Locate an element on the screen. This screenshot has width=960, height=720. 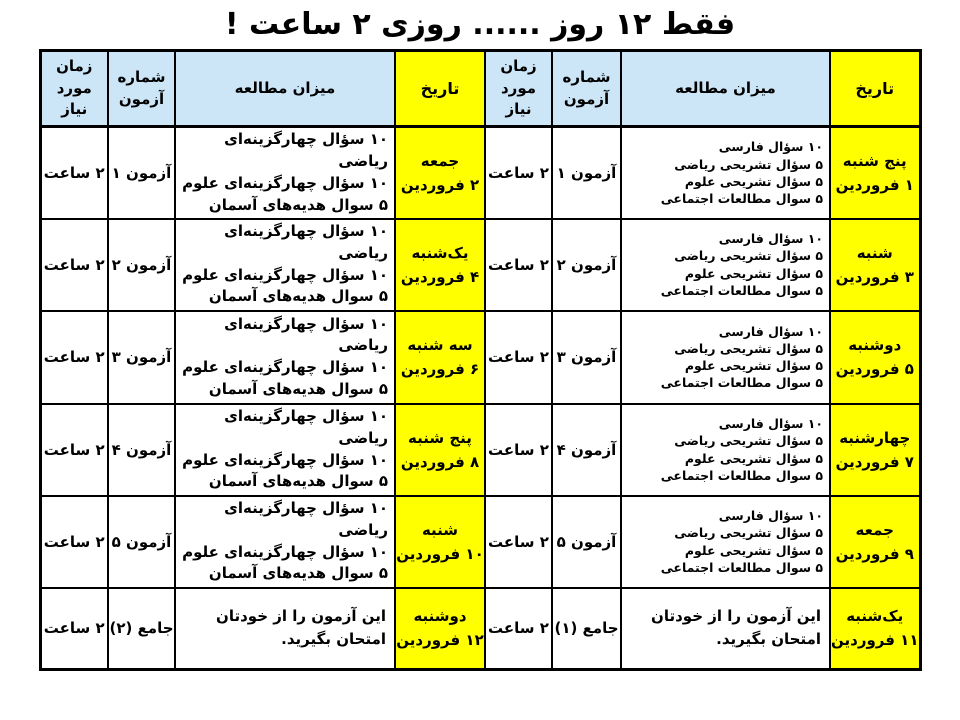
page-title: فقط ۱۲ روز ...... روزی ۲ ساعت ! is located at coordinates (480, 24).